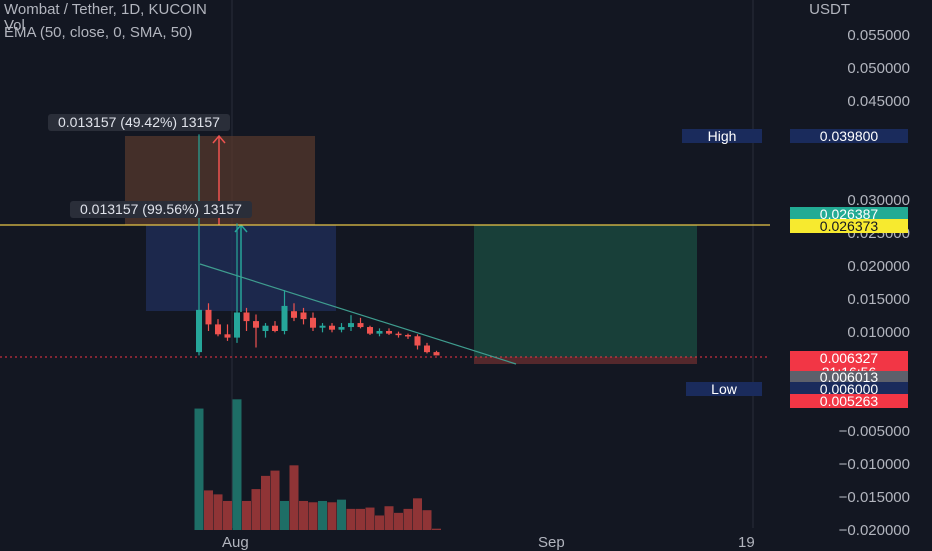 This screenshot has height=551, width=932. What do you see at coordinates (318, 245) in the screenshot?
I see `candles` at bounding box center [318, 245].